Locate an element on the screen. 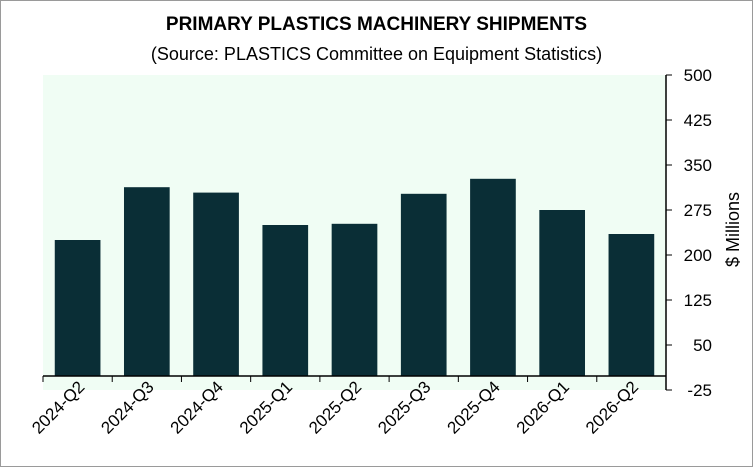 The width and height of the screenshot is (753, 467). y-axis: 500 425 350 275 200 125 50 -25 is located at coordinates (688, 233).